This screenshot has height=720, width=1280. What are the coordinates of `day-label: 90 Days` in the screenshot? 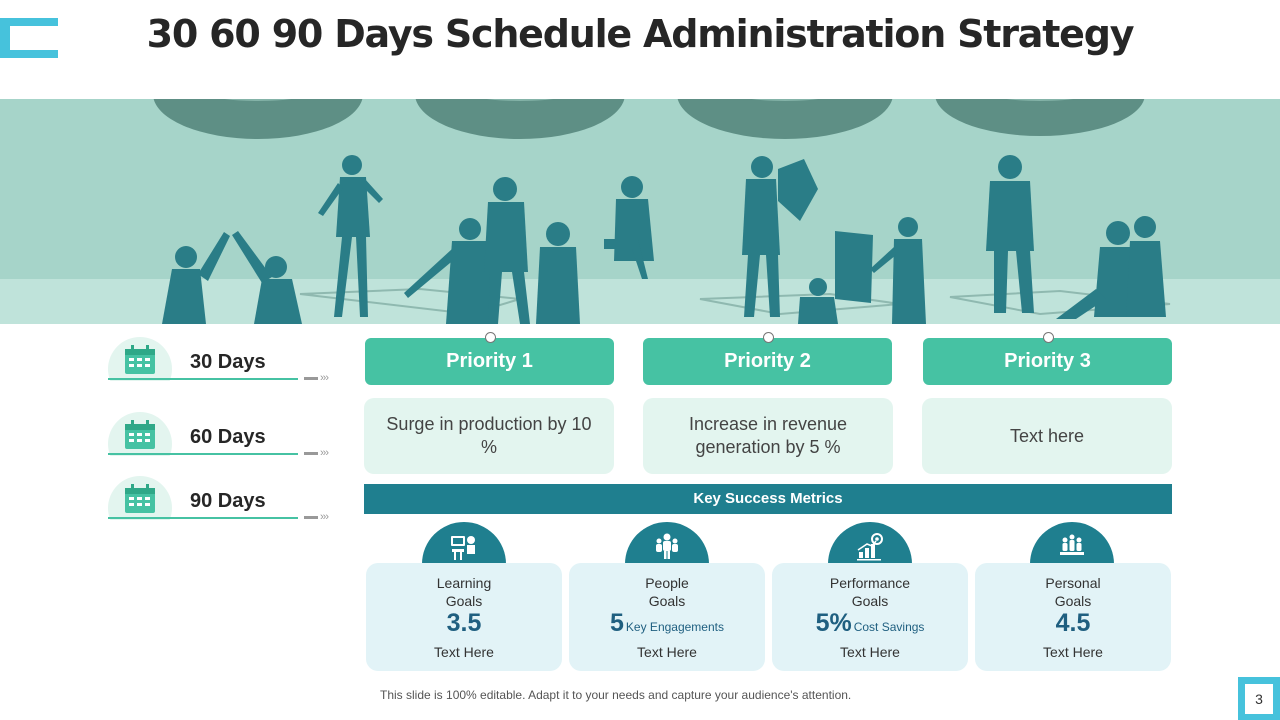 It's located at (228, 501).